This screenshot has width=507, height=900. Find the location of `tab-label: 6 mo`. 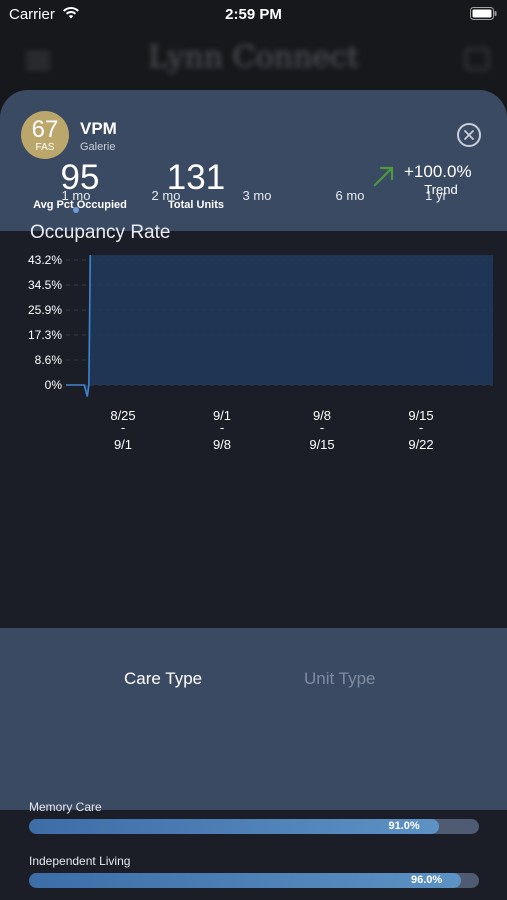

tab-label: 6 mo is located at coordinates (350, 195).